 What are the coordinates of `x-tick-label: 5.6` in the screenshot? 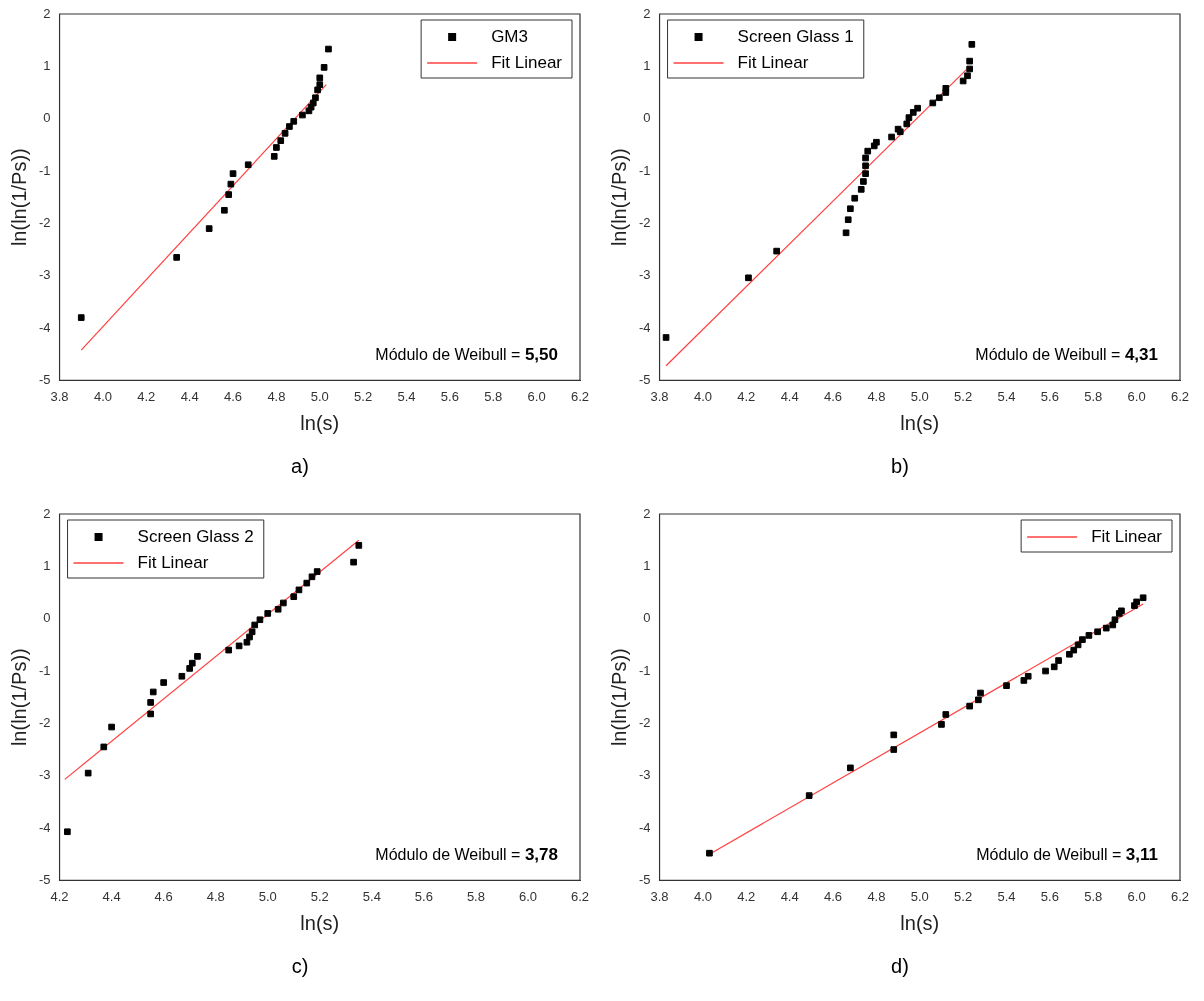 It's located at (449, 396).